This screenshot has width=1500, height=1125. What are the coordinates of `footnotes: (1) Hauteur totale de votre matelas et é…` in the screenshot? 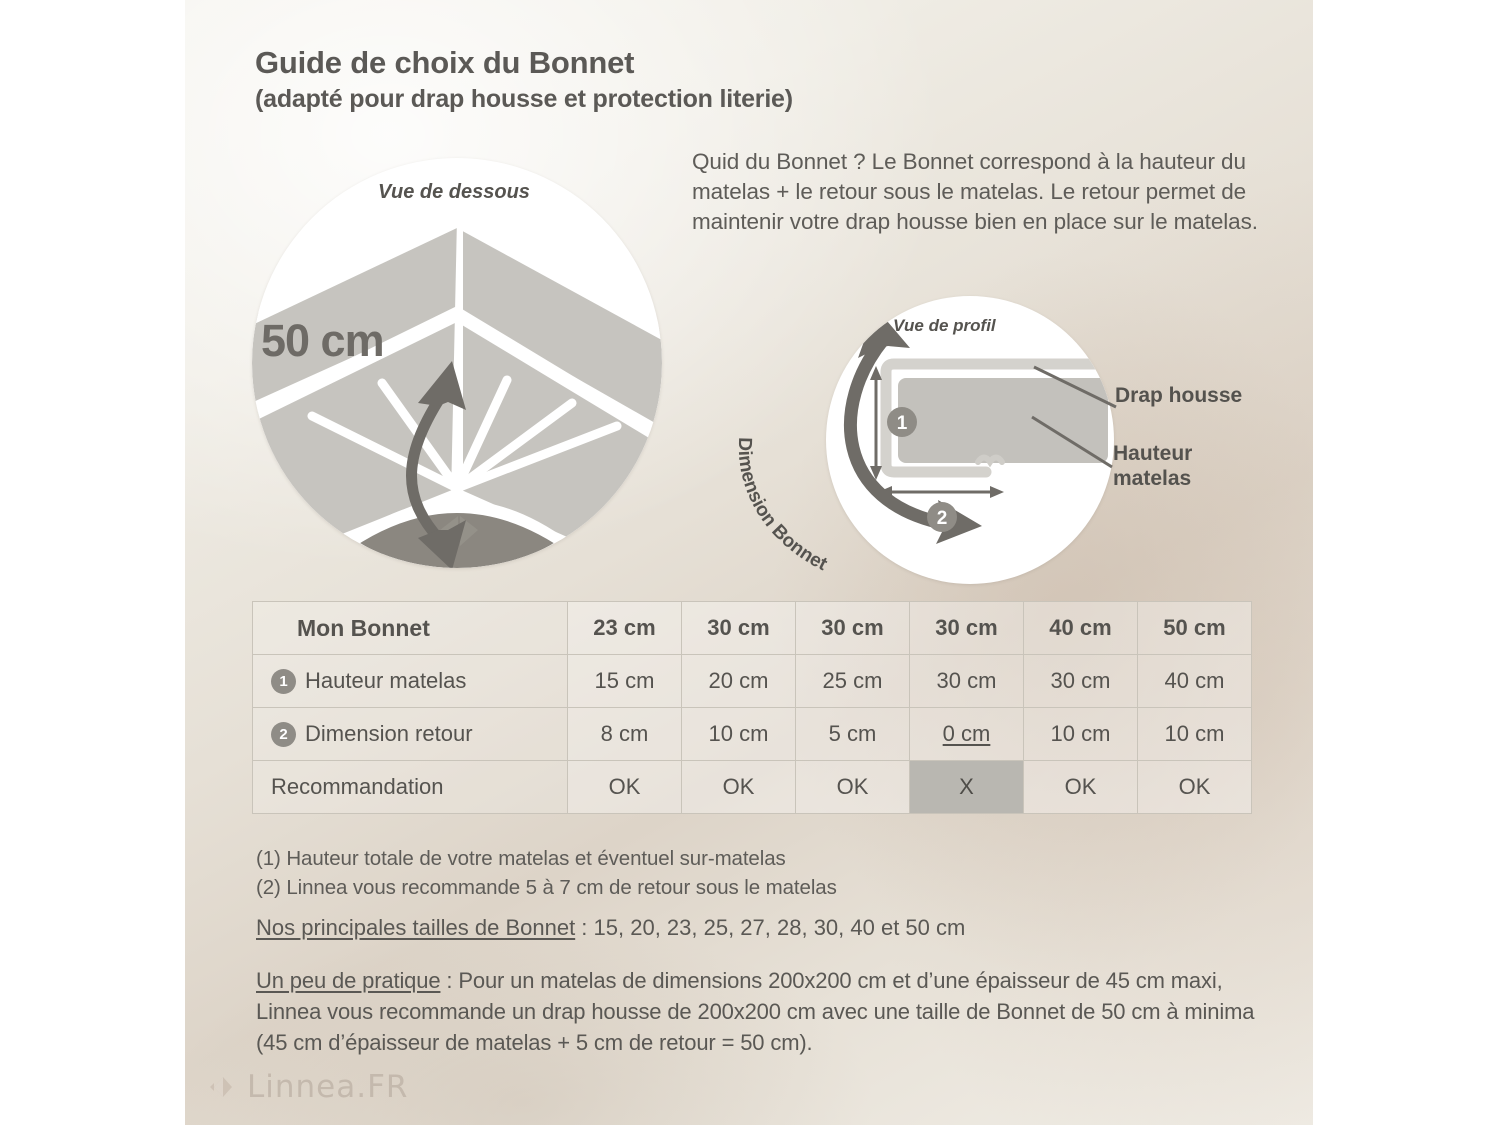 It's located at (706, 873).